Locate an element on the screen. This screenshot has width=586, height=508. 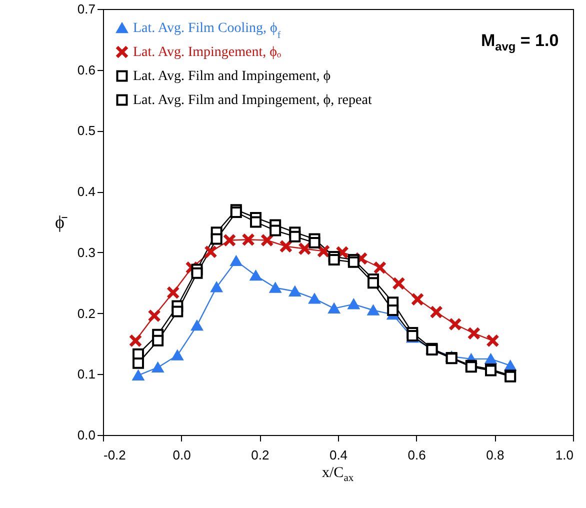
y-tick-label: 0.2 is located at coordinates (86, 313).